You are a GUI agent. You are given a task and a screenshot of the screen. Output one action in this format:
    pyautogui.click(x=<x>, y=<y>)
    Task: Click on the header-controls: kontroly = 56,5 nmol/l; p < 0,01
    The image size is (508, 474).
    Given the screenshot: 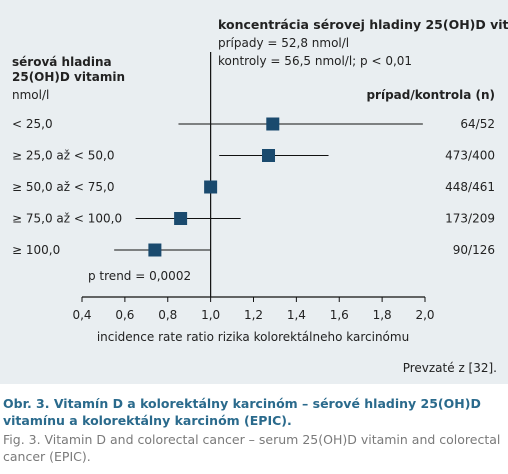 What is the action you would take?
    pyautogui.click(x=315, y=61)
    